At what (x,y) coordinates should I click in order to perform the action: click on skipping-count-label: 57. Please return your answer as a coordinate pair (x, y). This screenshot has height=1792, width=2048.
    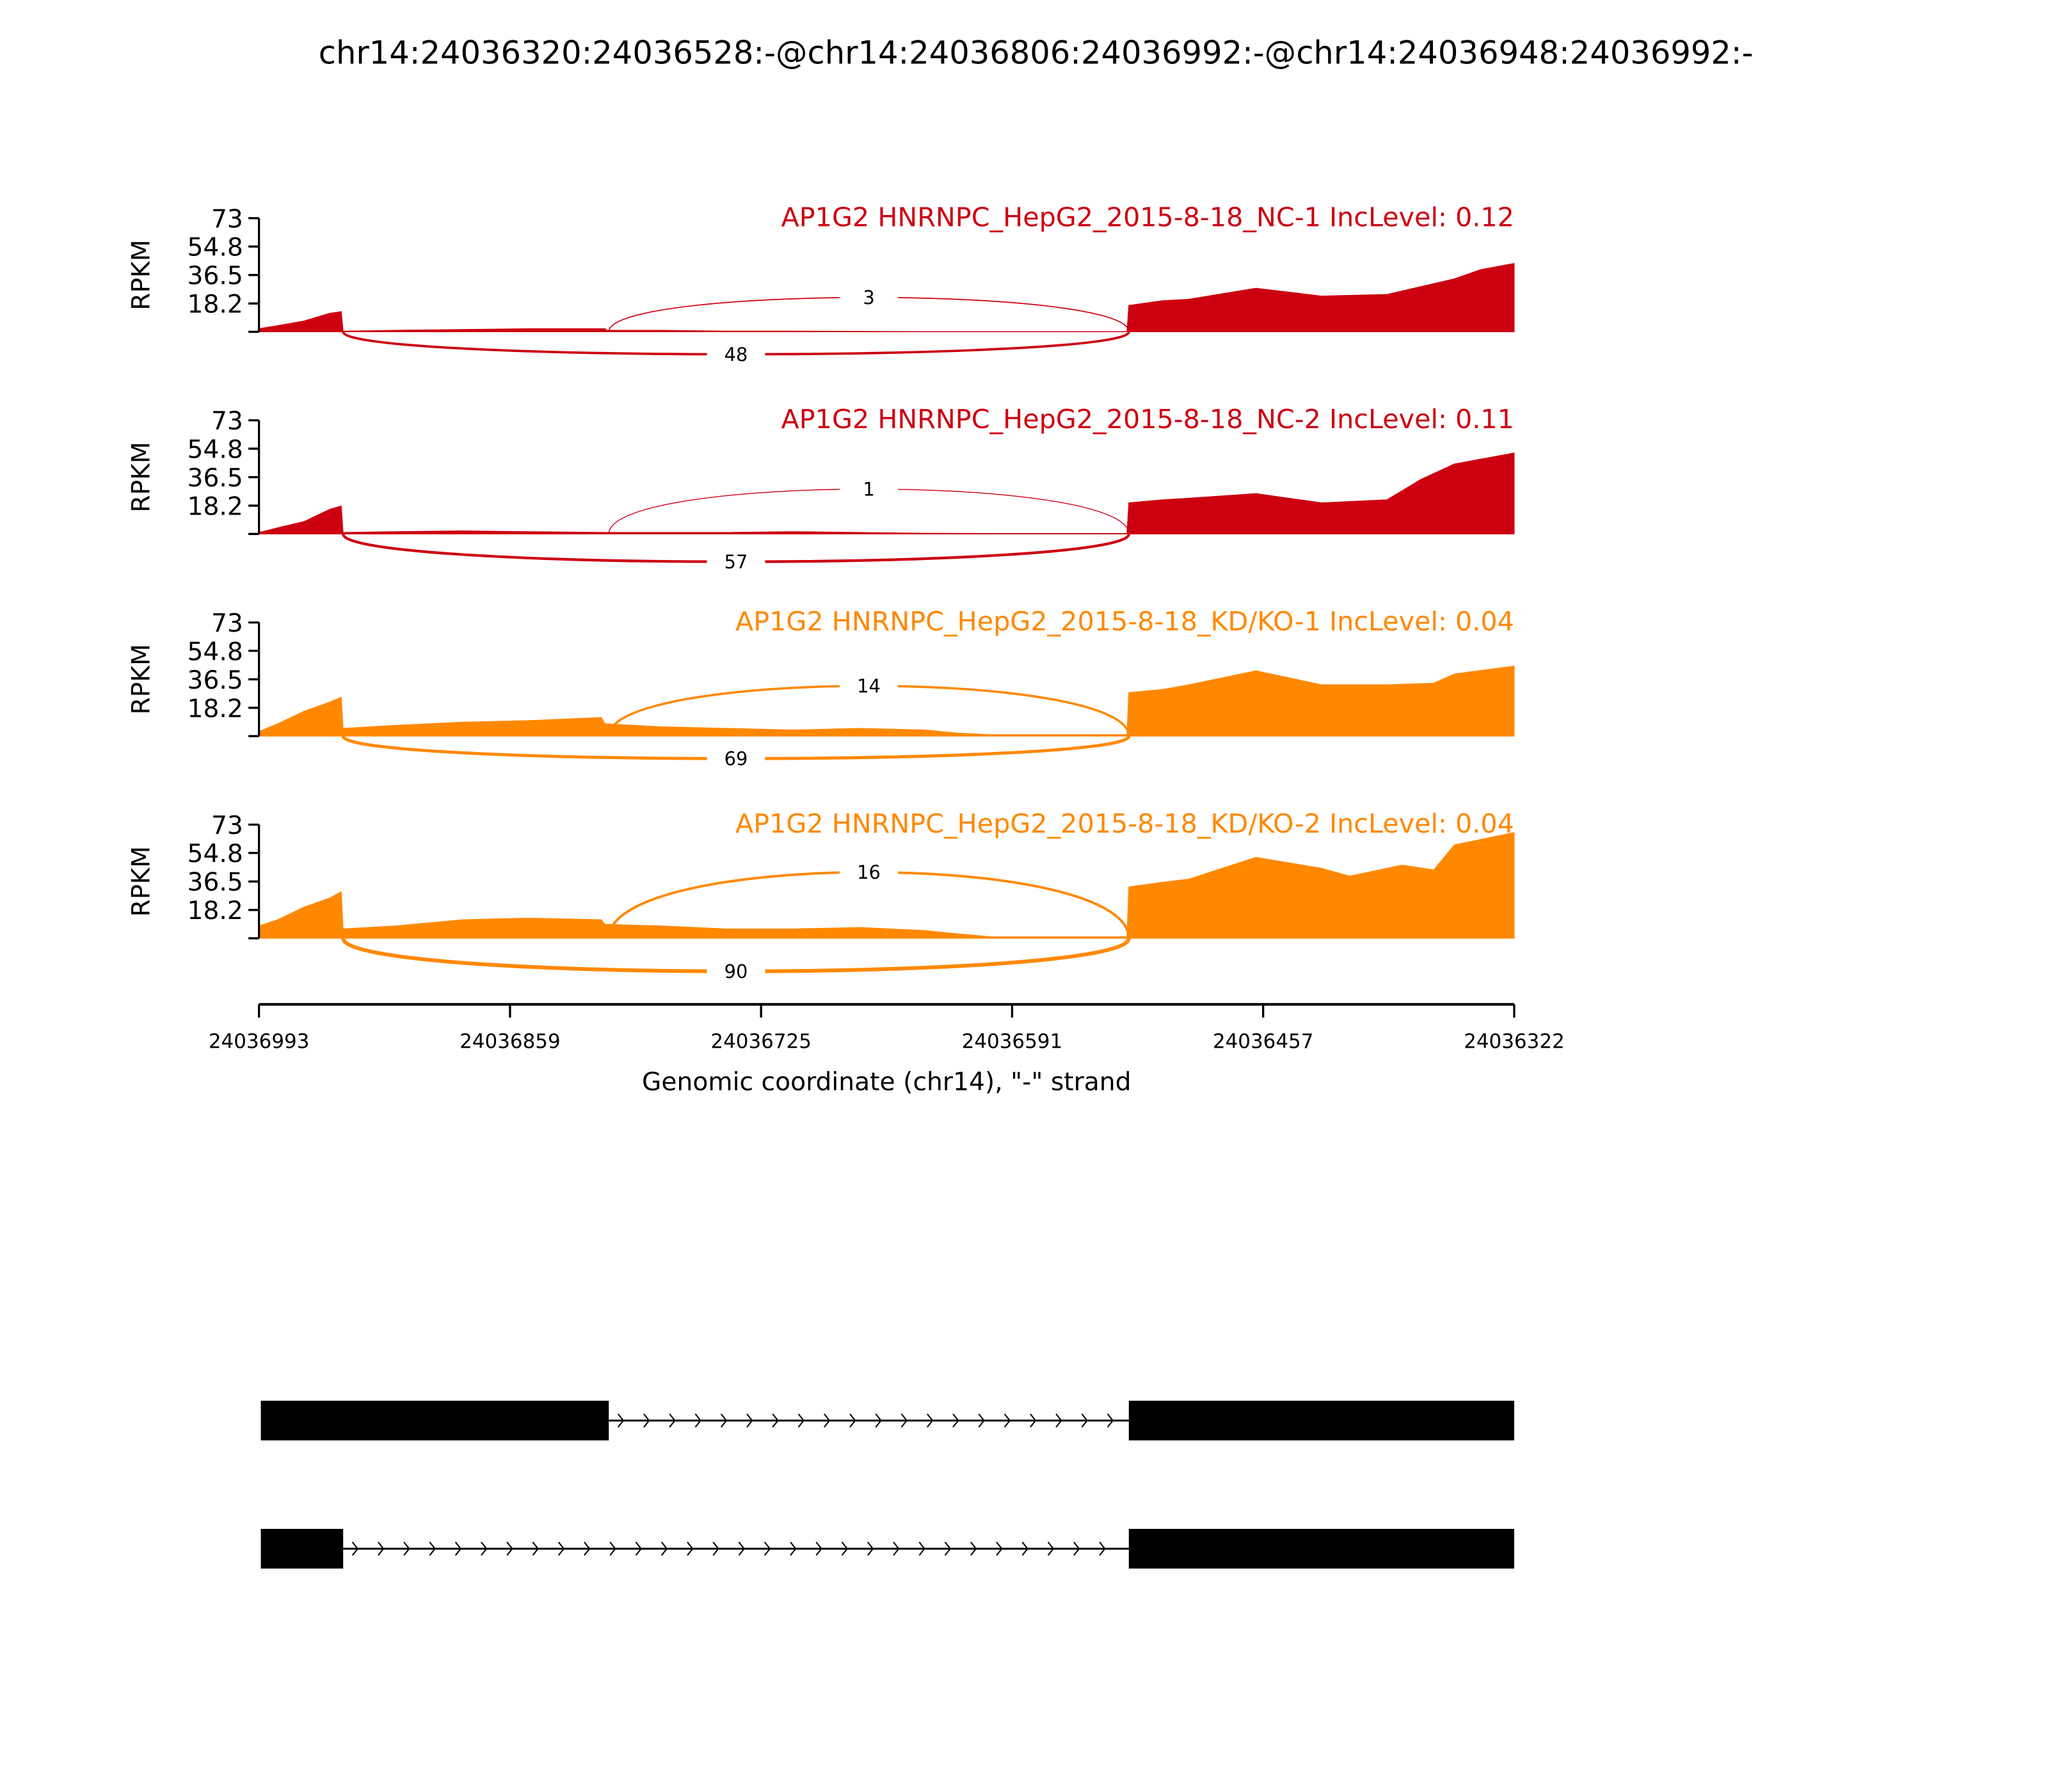
    Looking at the image, I should click on (736, 562).